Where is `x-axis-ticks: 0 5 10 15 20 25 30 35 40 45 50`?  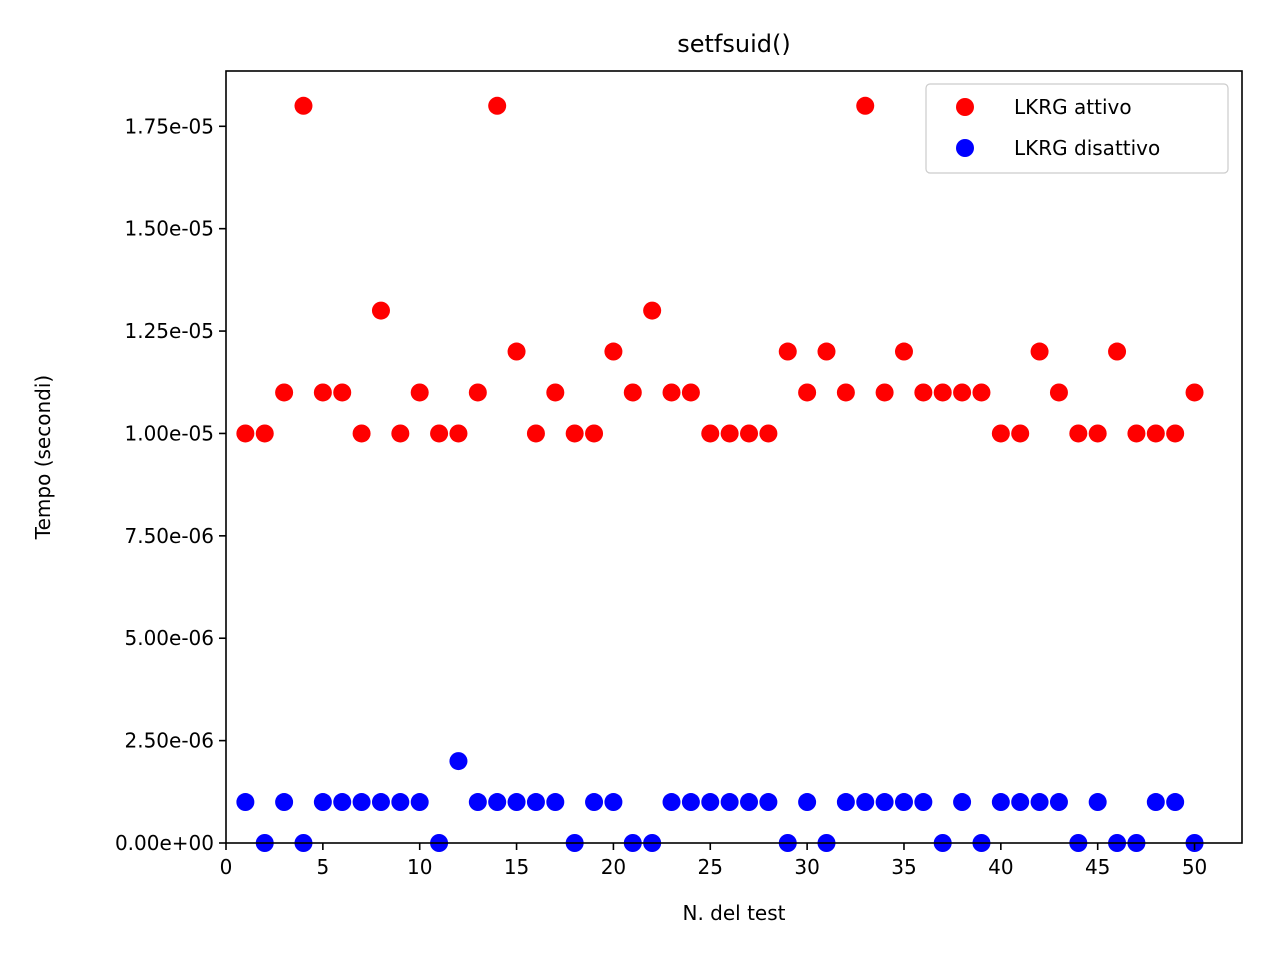
x-axis-ticks: 0 5 10 15 20 25 30 35 40 45 50 is located at coordinates (713, 861).